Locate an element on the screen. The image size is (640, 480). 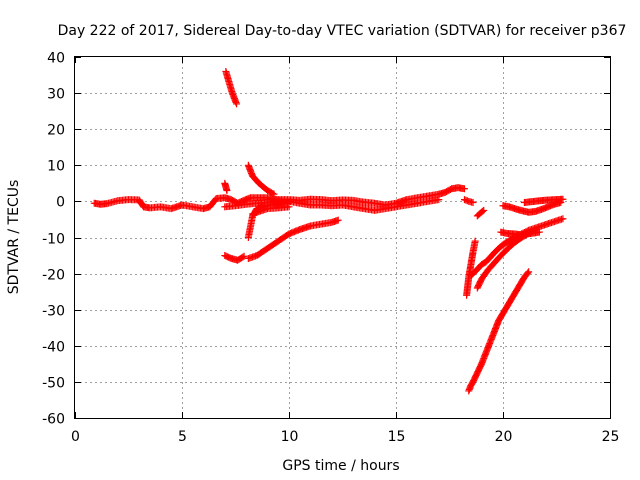
x-tick-label: 25 is located at coordinates (611, 437).